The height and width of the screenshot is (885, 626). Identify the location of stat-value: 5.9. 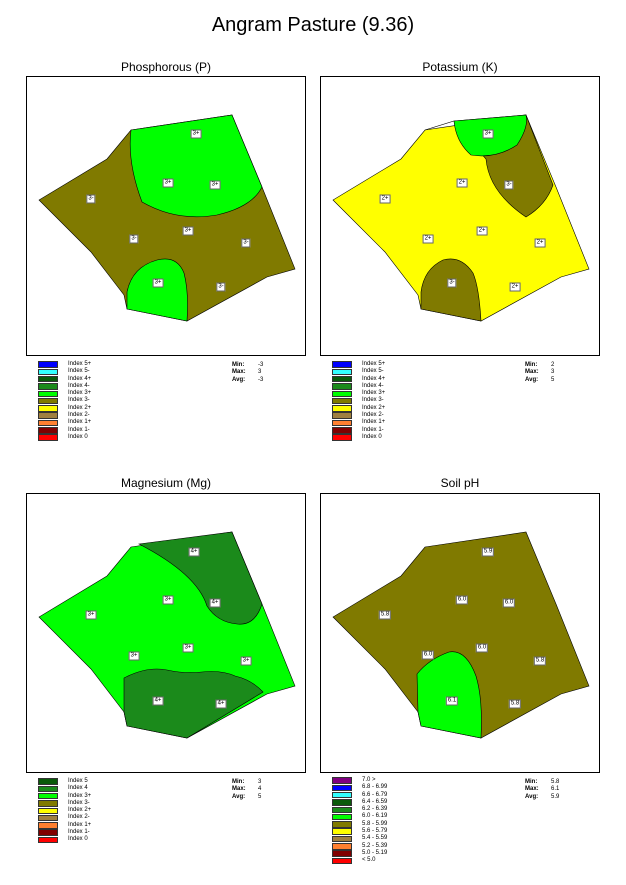
(555, 796).